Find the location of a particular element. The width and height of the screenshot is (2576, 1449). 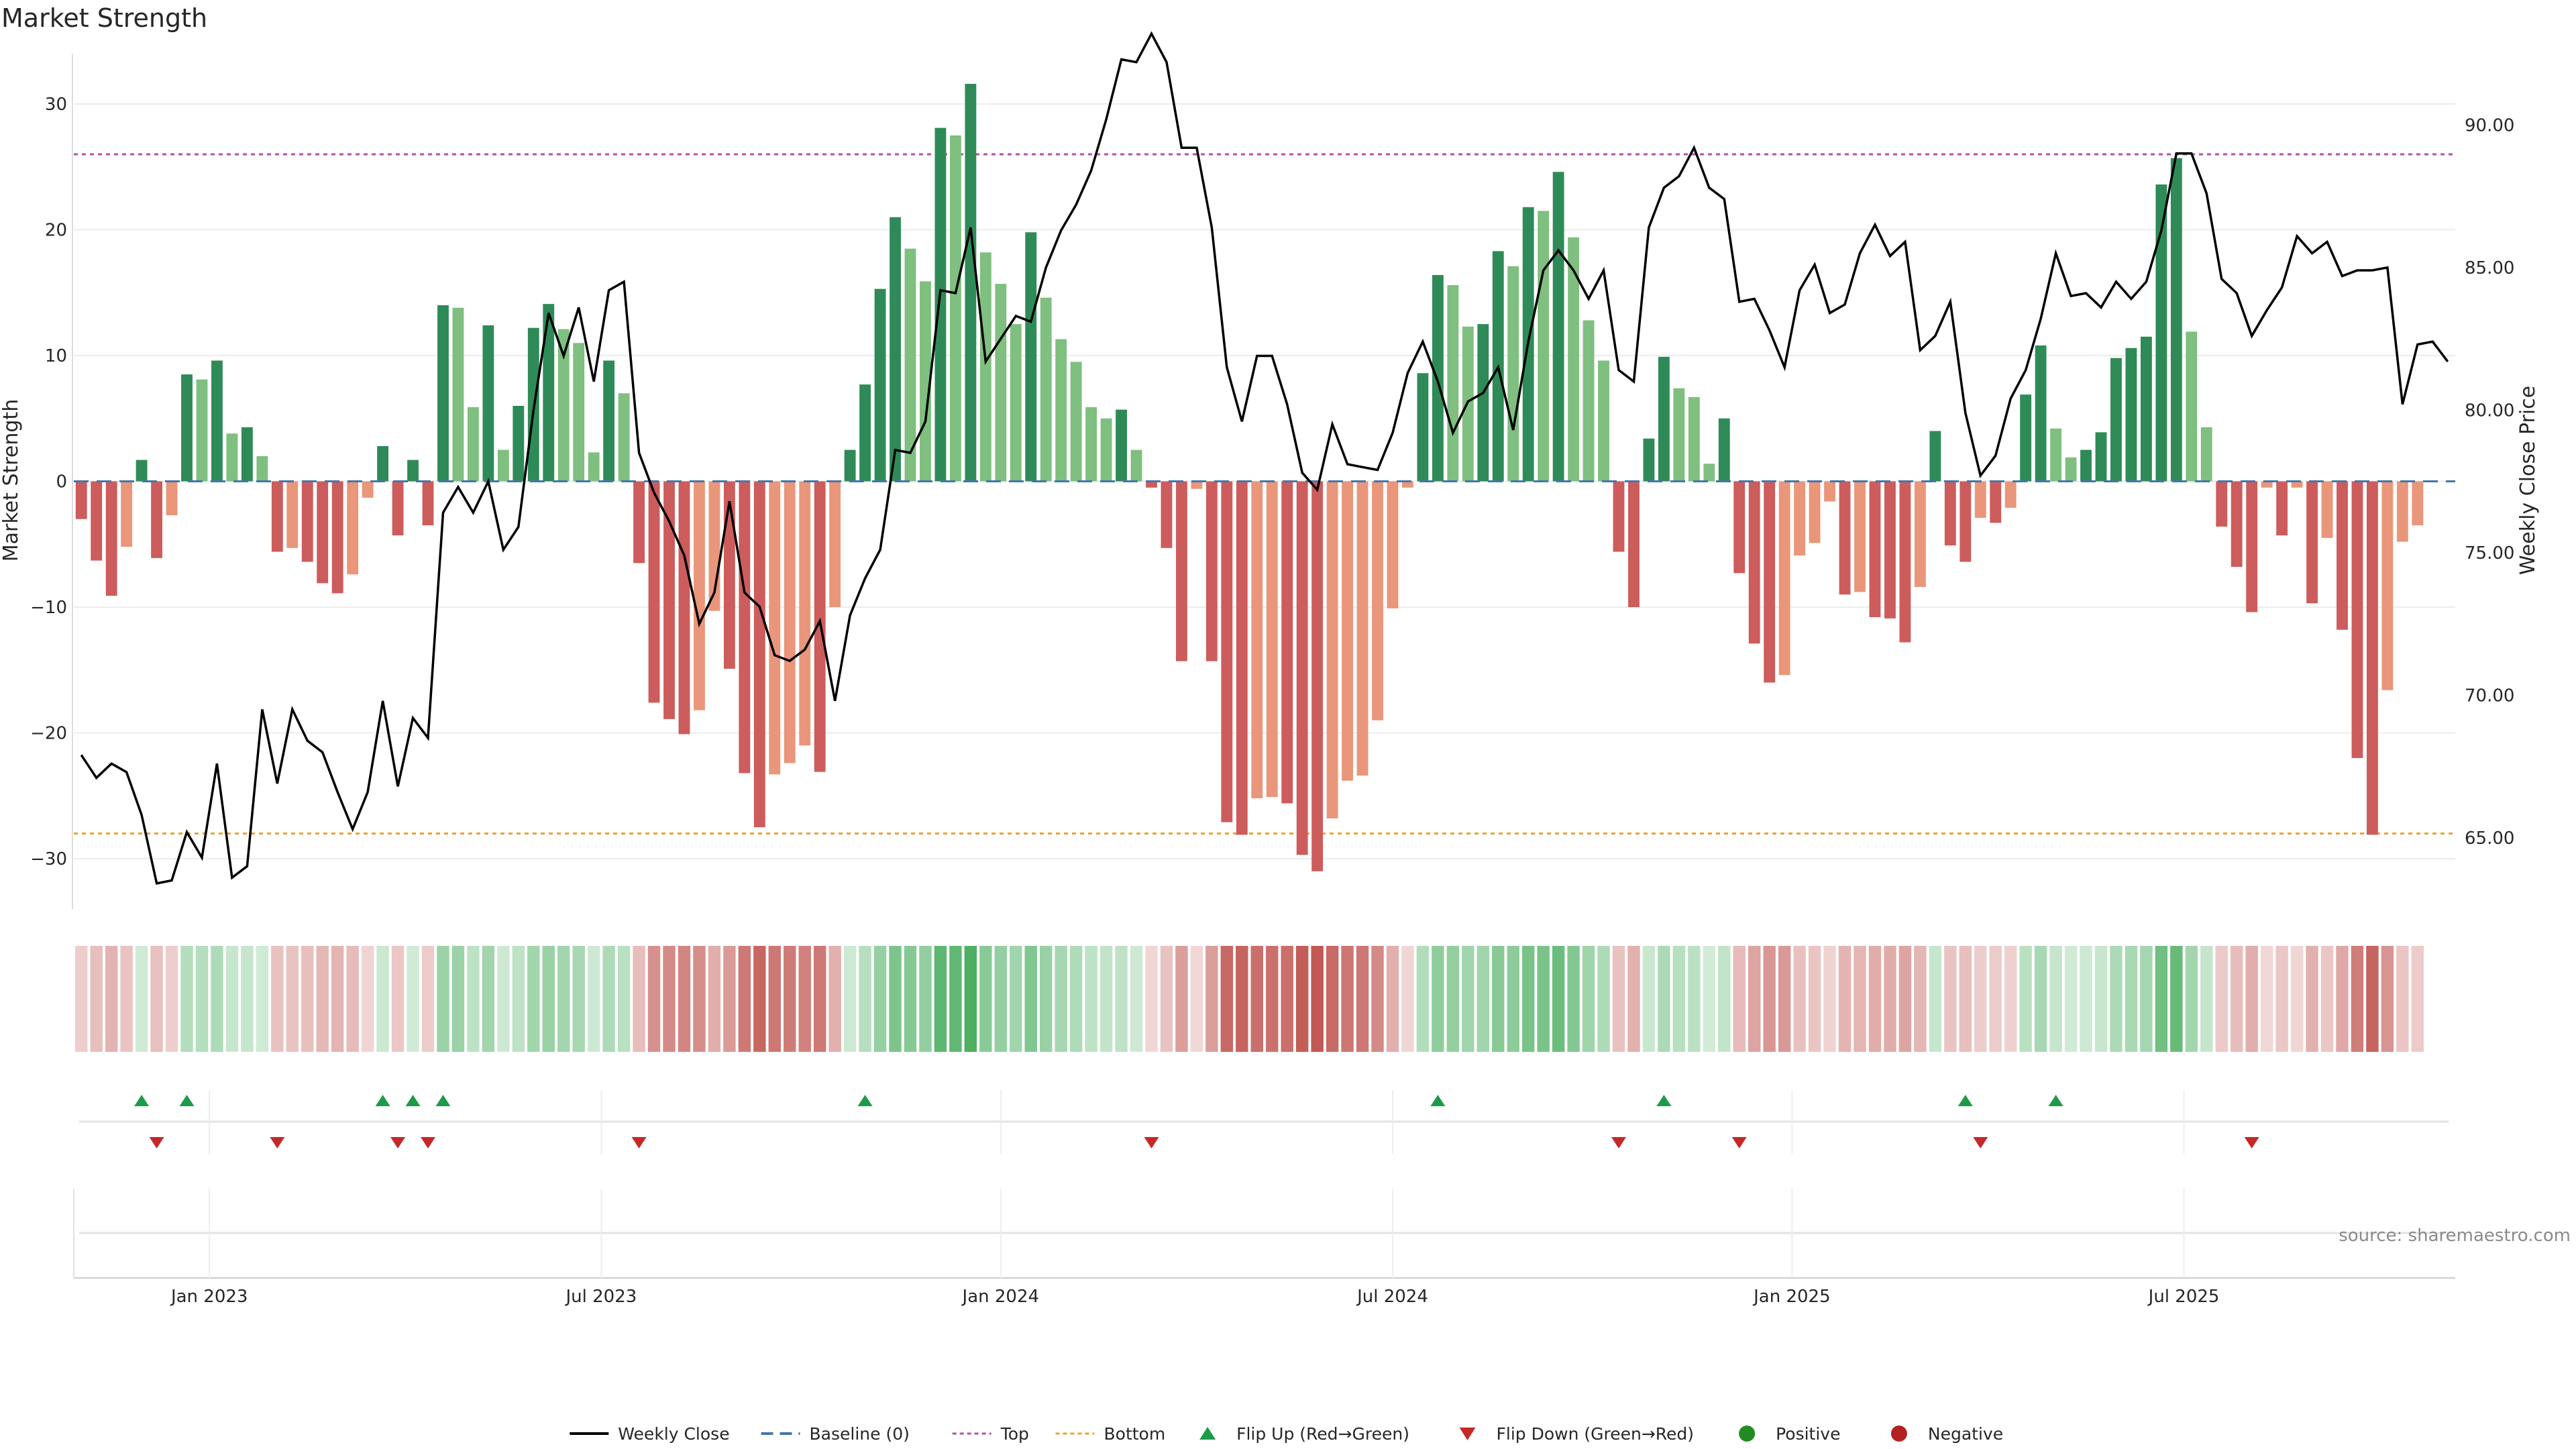

legend-swatch-flip-up is located at coordinates (1207, 1433).